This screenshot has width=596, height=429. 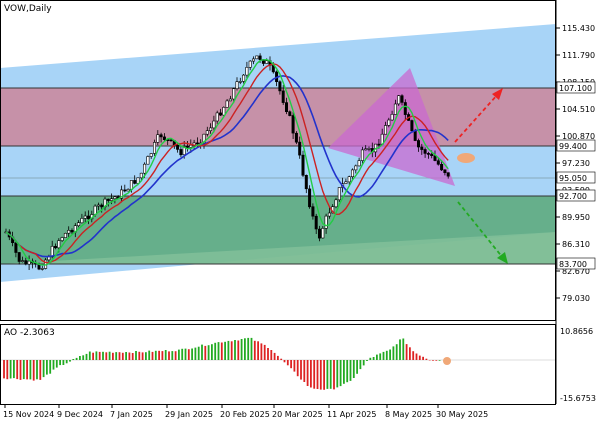 What do you see at coordinates (578, 109) in the screenshot?
I see `price-tick-label: 104.510` at bounding box center [578, 109].